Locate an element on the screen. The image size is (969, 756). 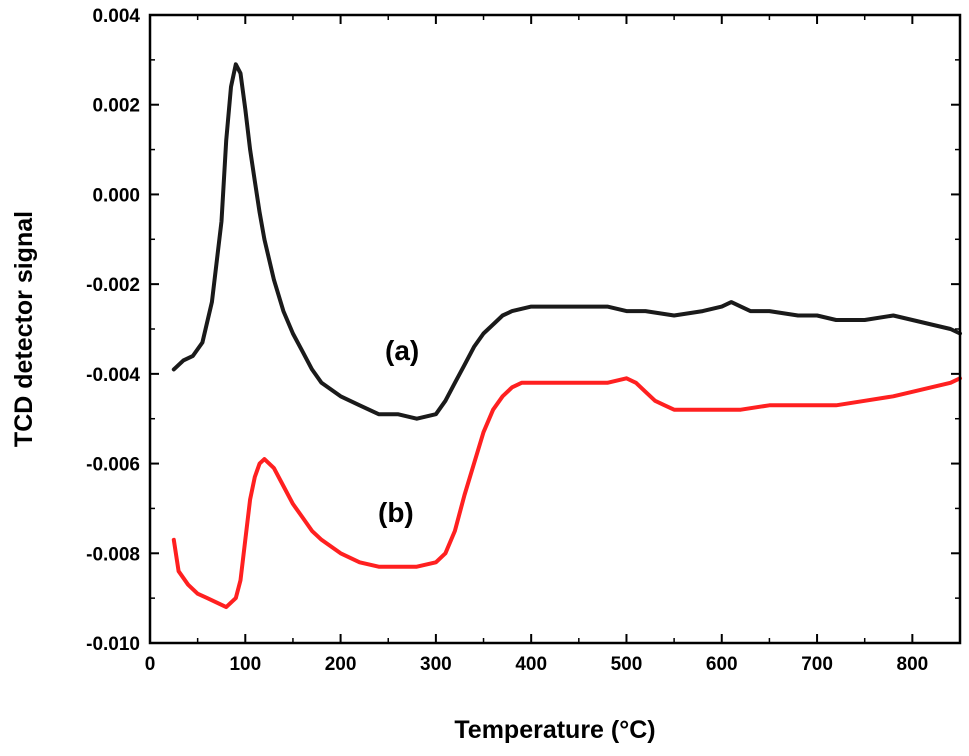
x-tick-label: 400 is located at coordinates (531, 664).